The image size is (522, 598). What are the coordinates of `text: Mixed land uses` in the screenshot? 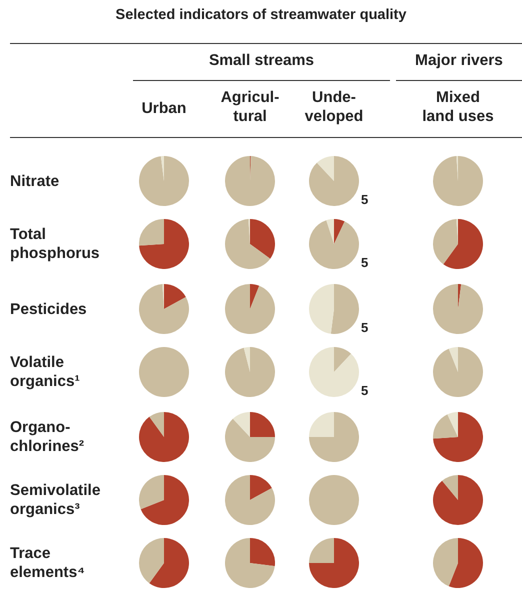 It's located at (458, 107).